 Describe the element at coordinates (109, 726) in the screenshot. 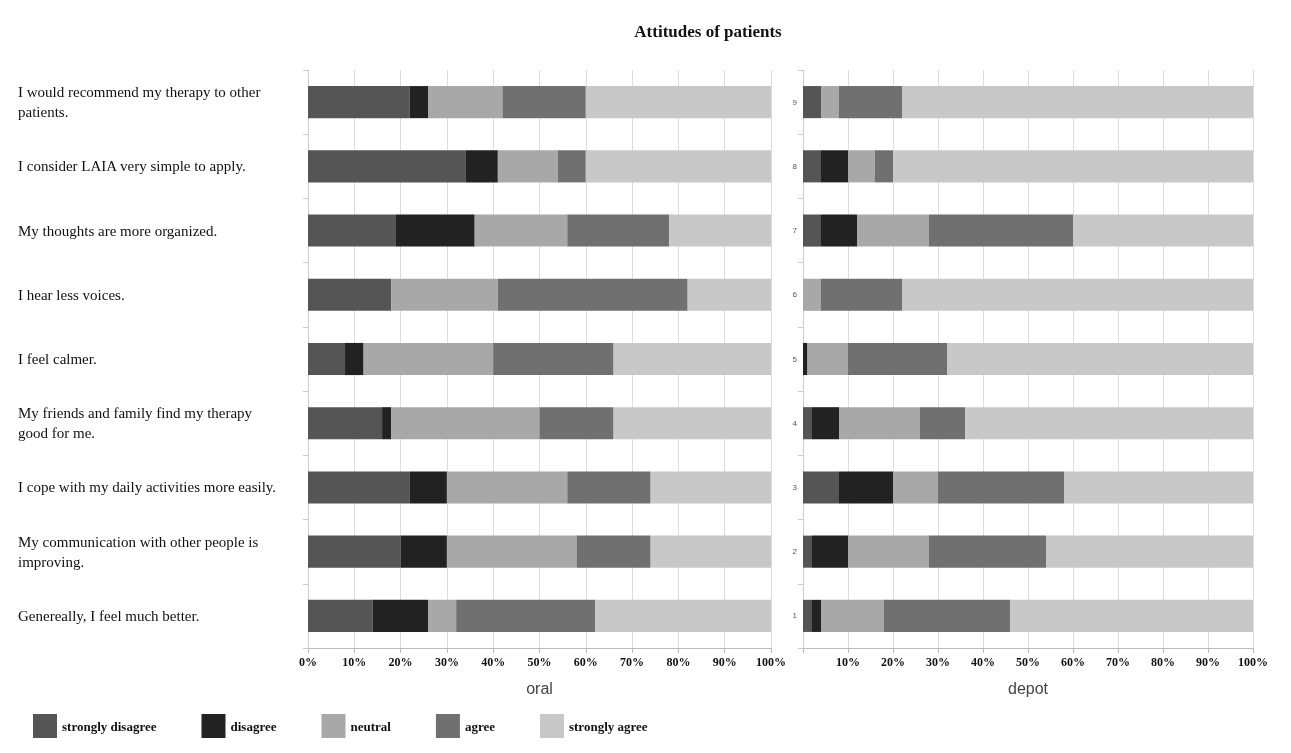

I see `legend-label: strongly disagree` at that location.